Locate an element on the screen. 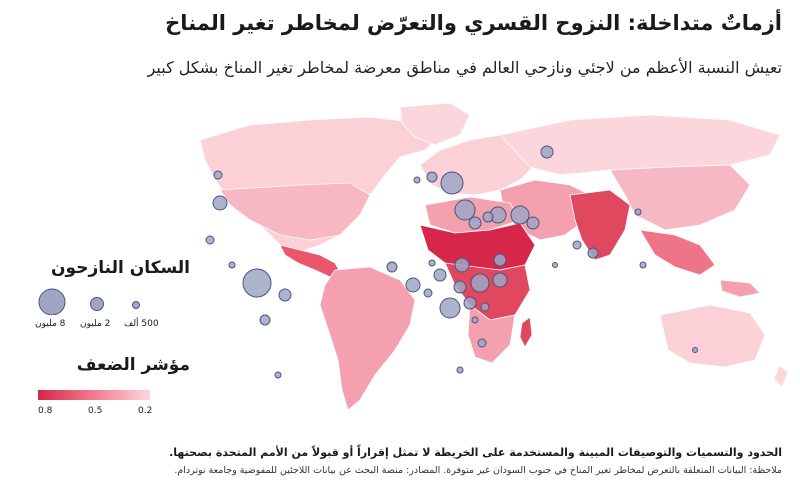  bubble-peru is located at coordinates (265, 320).